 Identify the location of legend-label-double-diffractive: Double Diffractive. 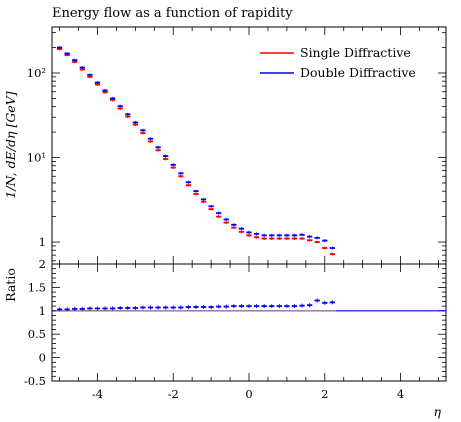
(358, 72).